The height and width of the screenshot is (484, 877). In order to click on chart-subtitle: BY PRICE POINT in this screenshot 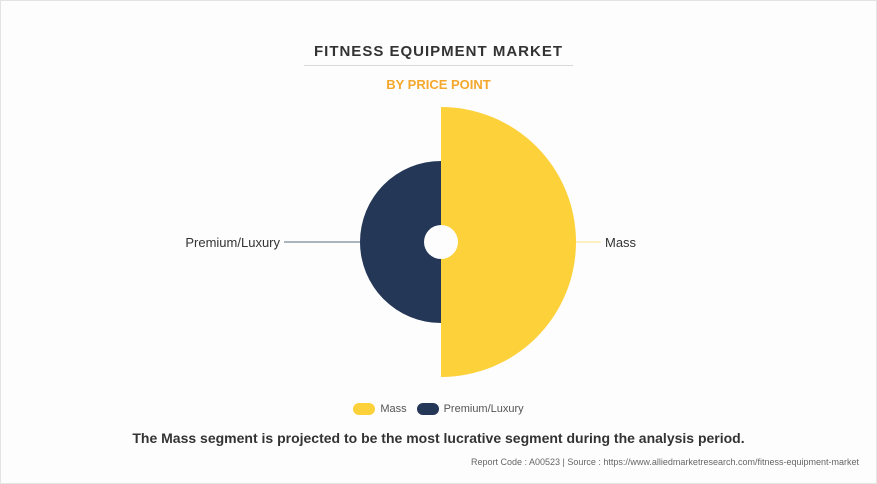, I will do `click(438, 84)`.